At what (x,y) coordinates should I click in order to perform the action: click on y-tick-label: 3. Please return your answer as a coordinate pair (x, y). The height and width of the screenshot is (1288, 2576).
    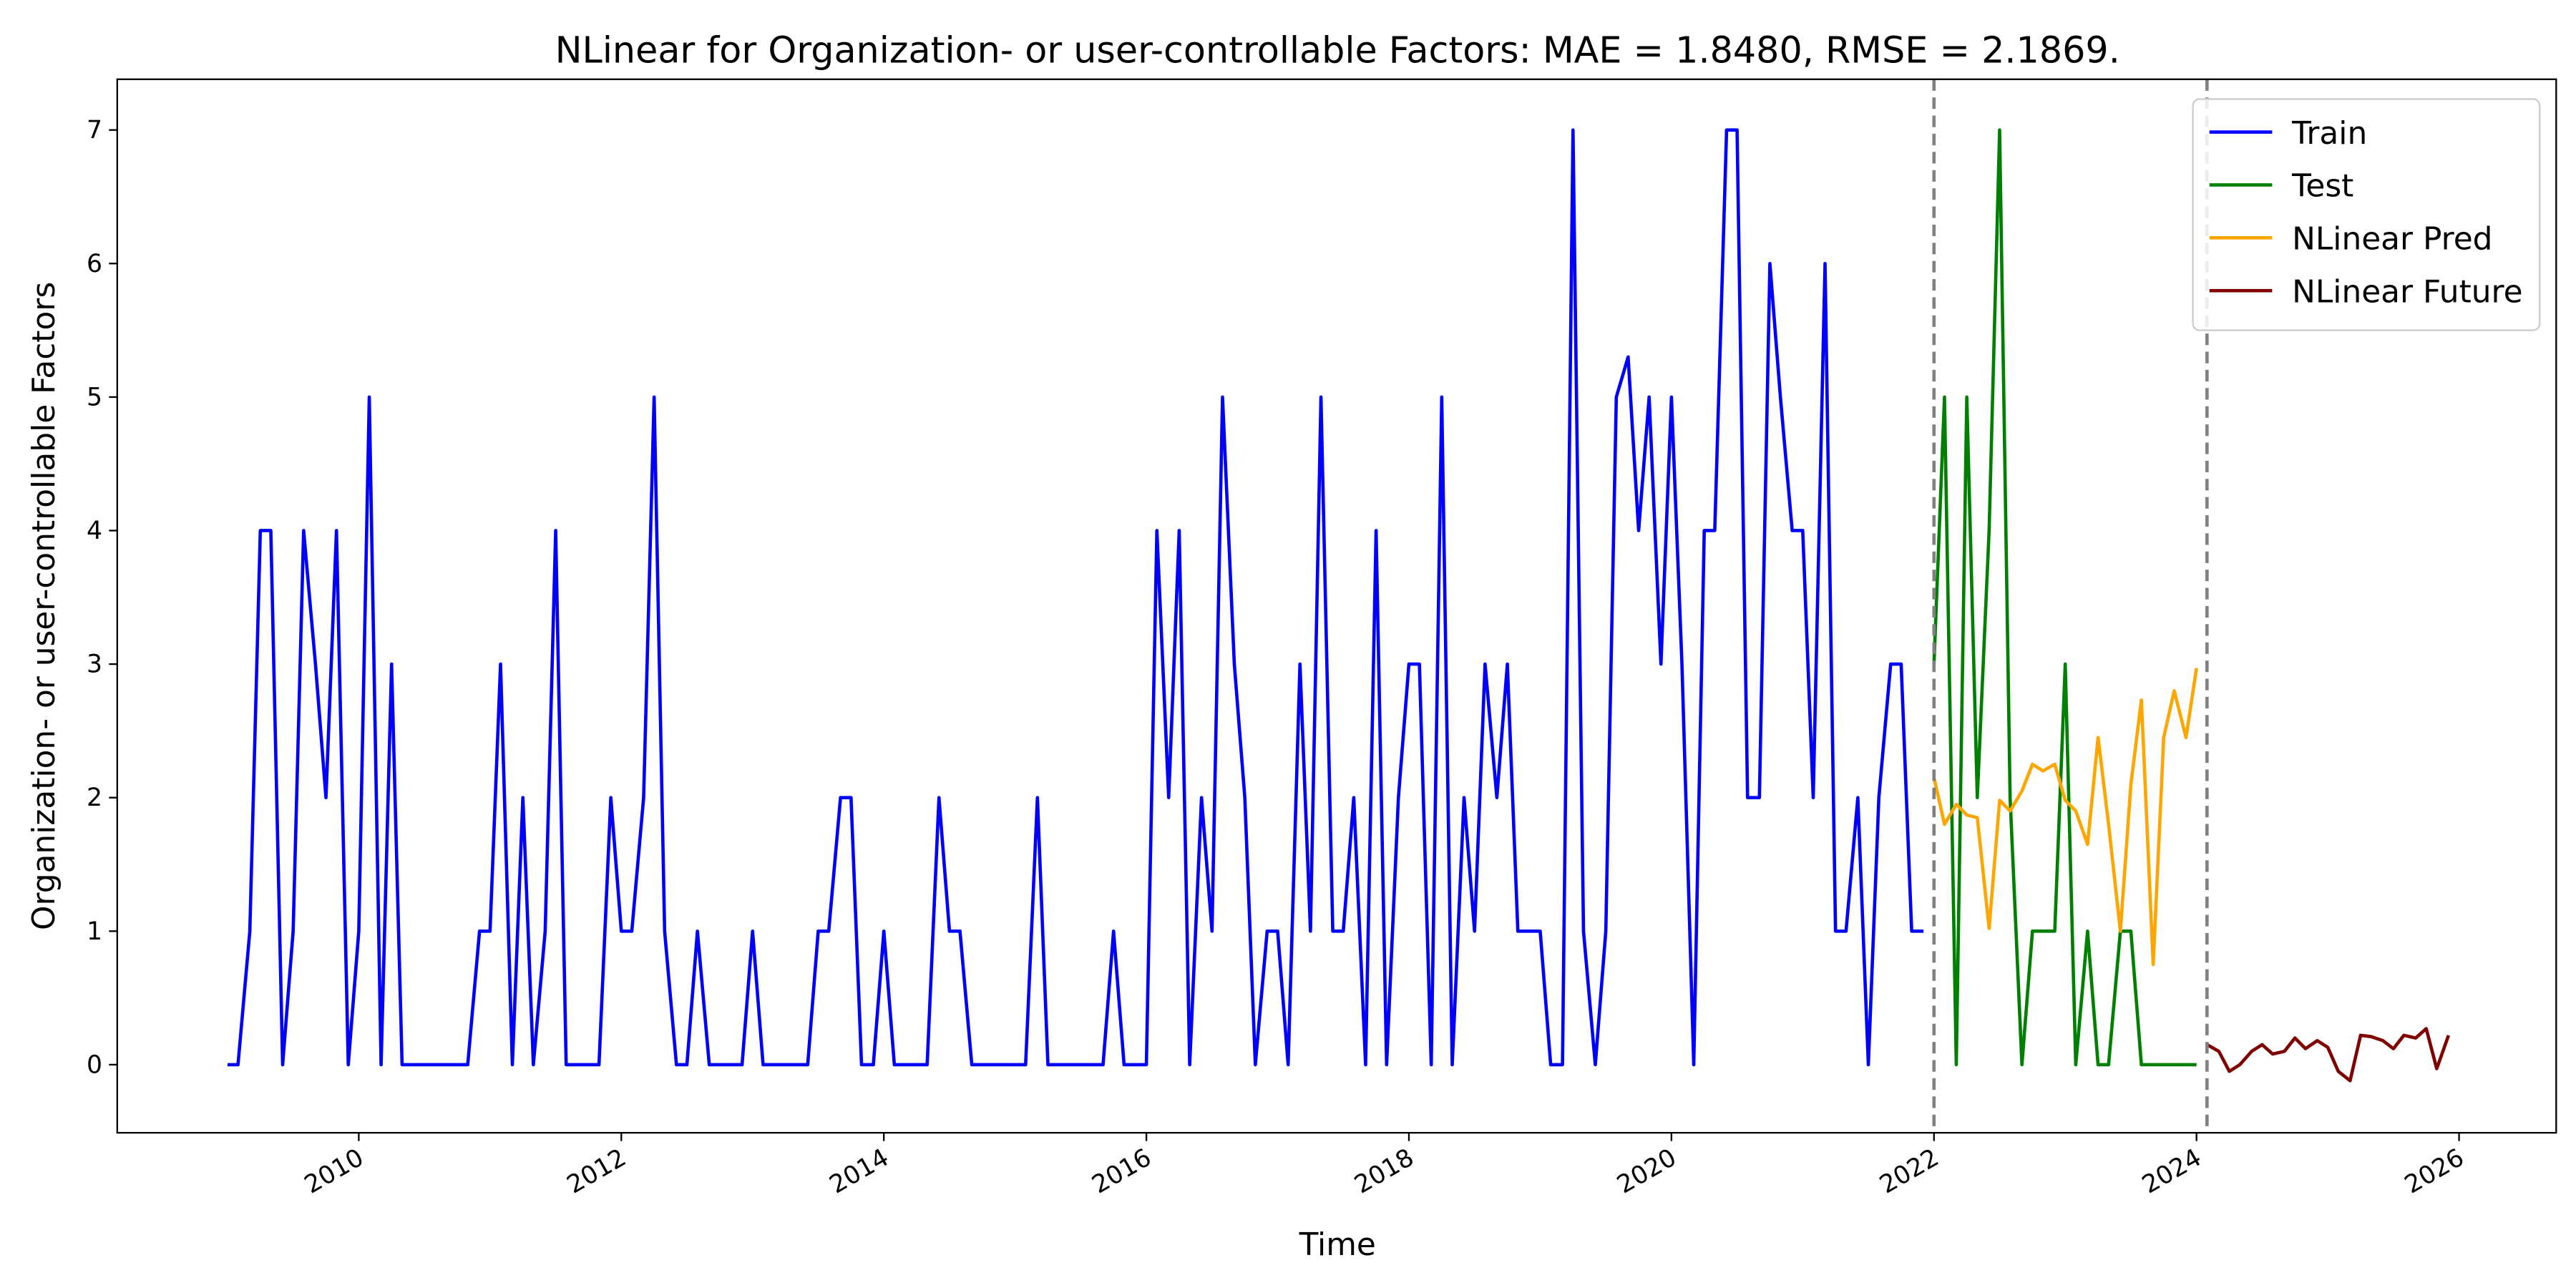
    Looking at the image, I should click on (94, 664).